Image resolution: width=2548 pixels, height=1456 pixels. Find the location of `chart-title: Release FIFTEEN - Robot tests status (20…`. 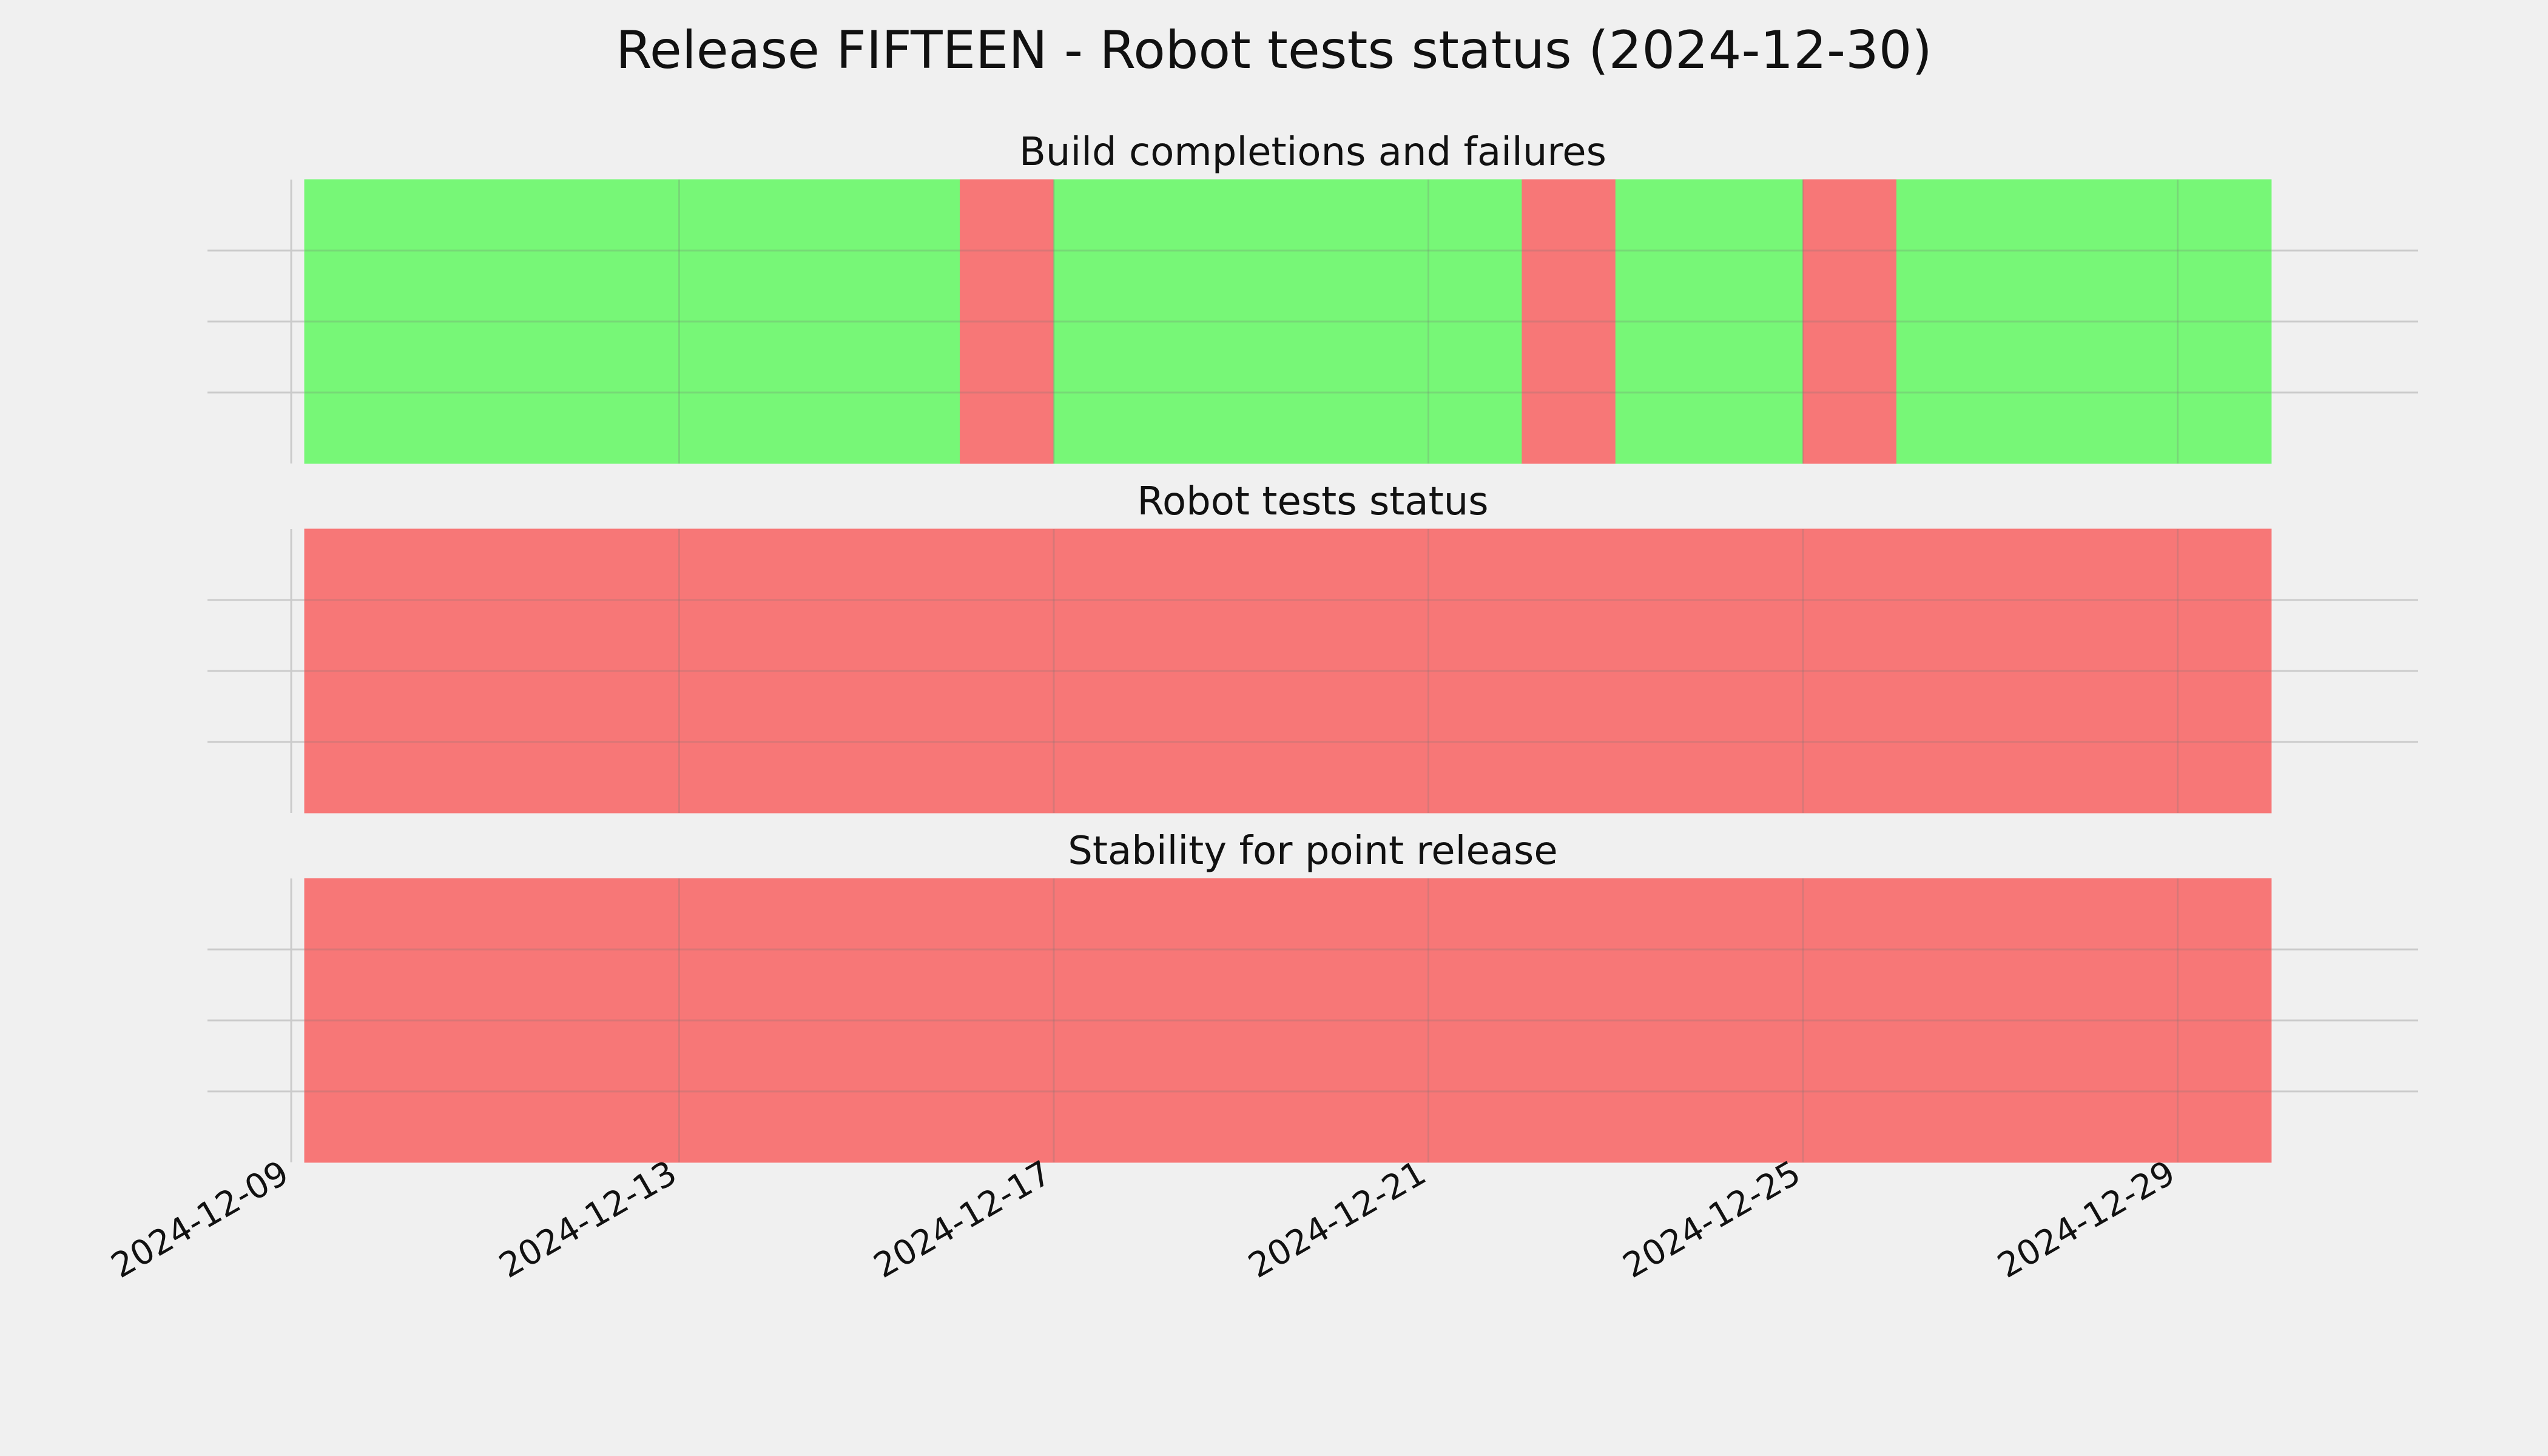

chart-title: Release FIFTEEN - Robot tests status (20… is located at coordinates (1274, 50).